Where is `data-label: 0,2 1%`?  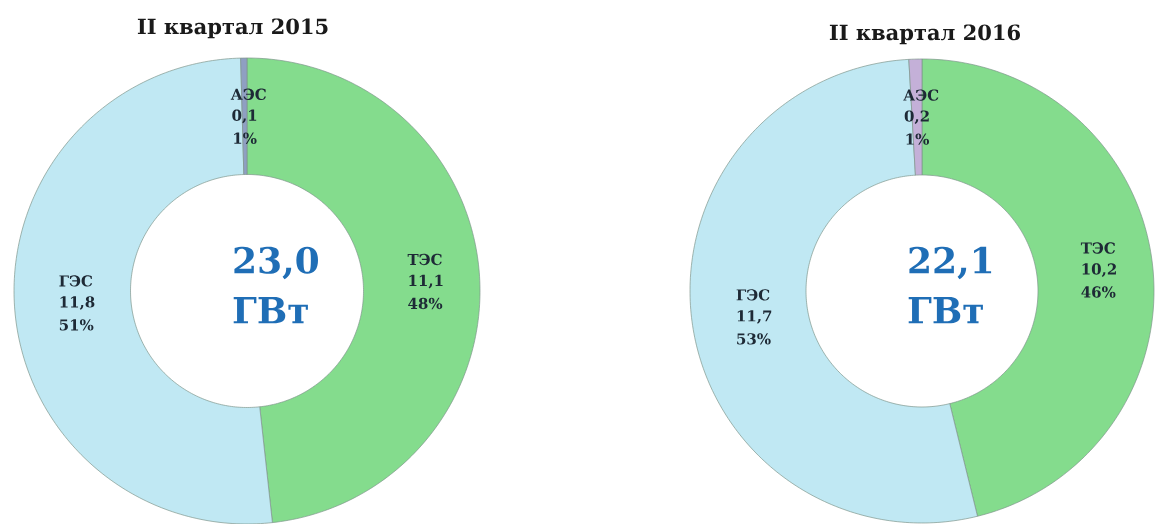
data-label: 0,2 1% is located at coordinates (917, 127).